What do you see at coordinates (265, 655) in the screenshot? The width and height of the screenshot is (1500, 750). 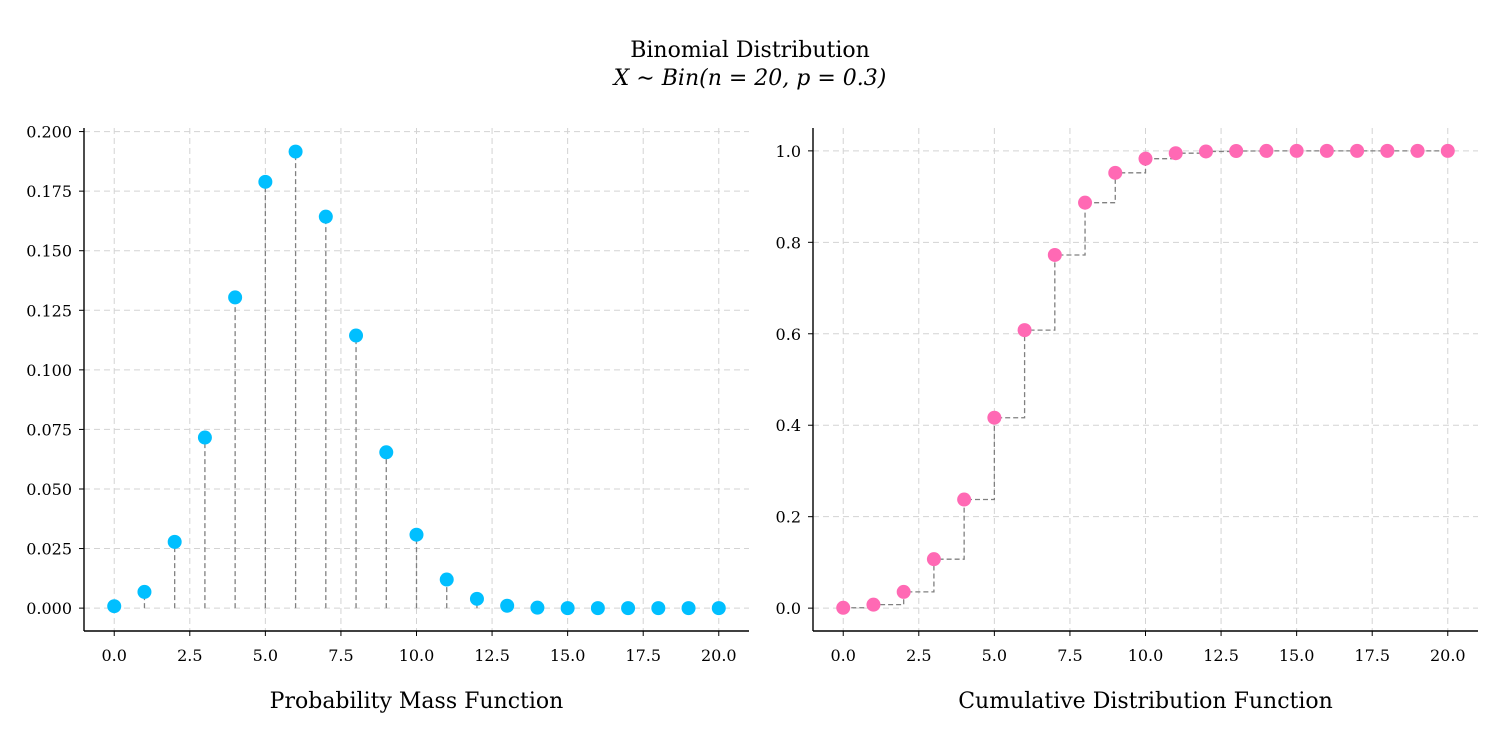 I see `pmf-x-tick-label: 5.0` at bounding box center [265, 655].